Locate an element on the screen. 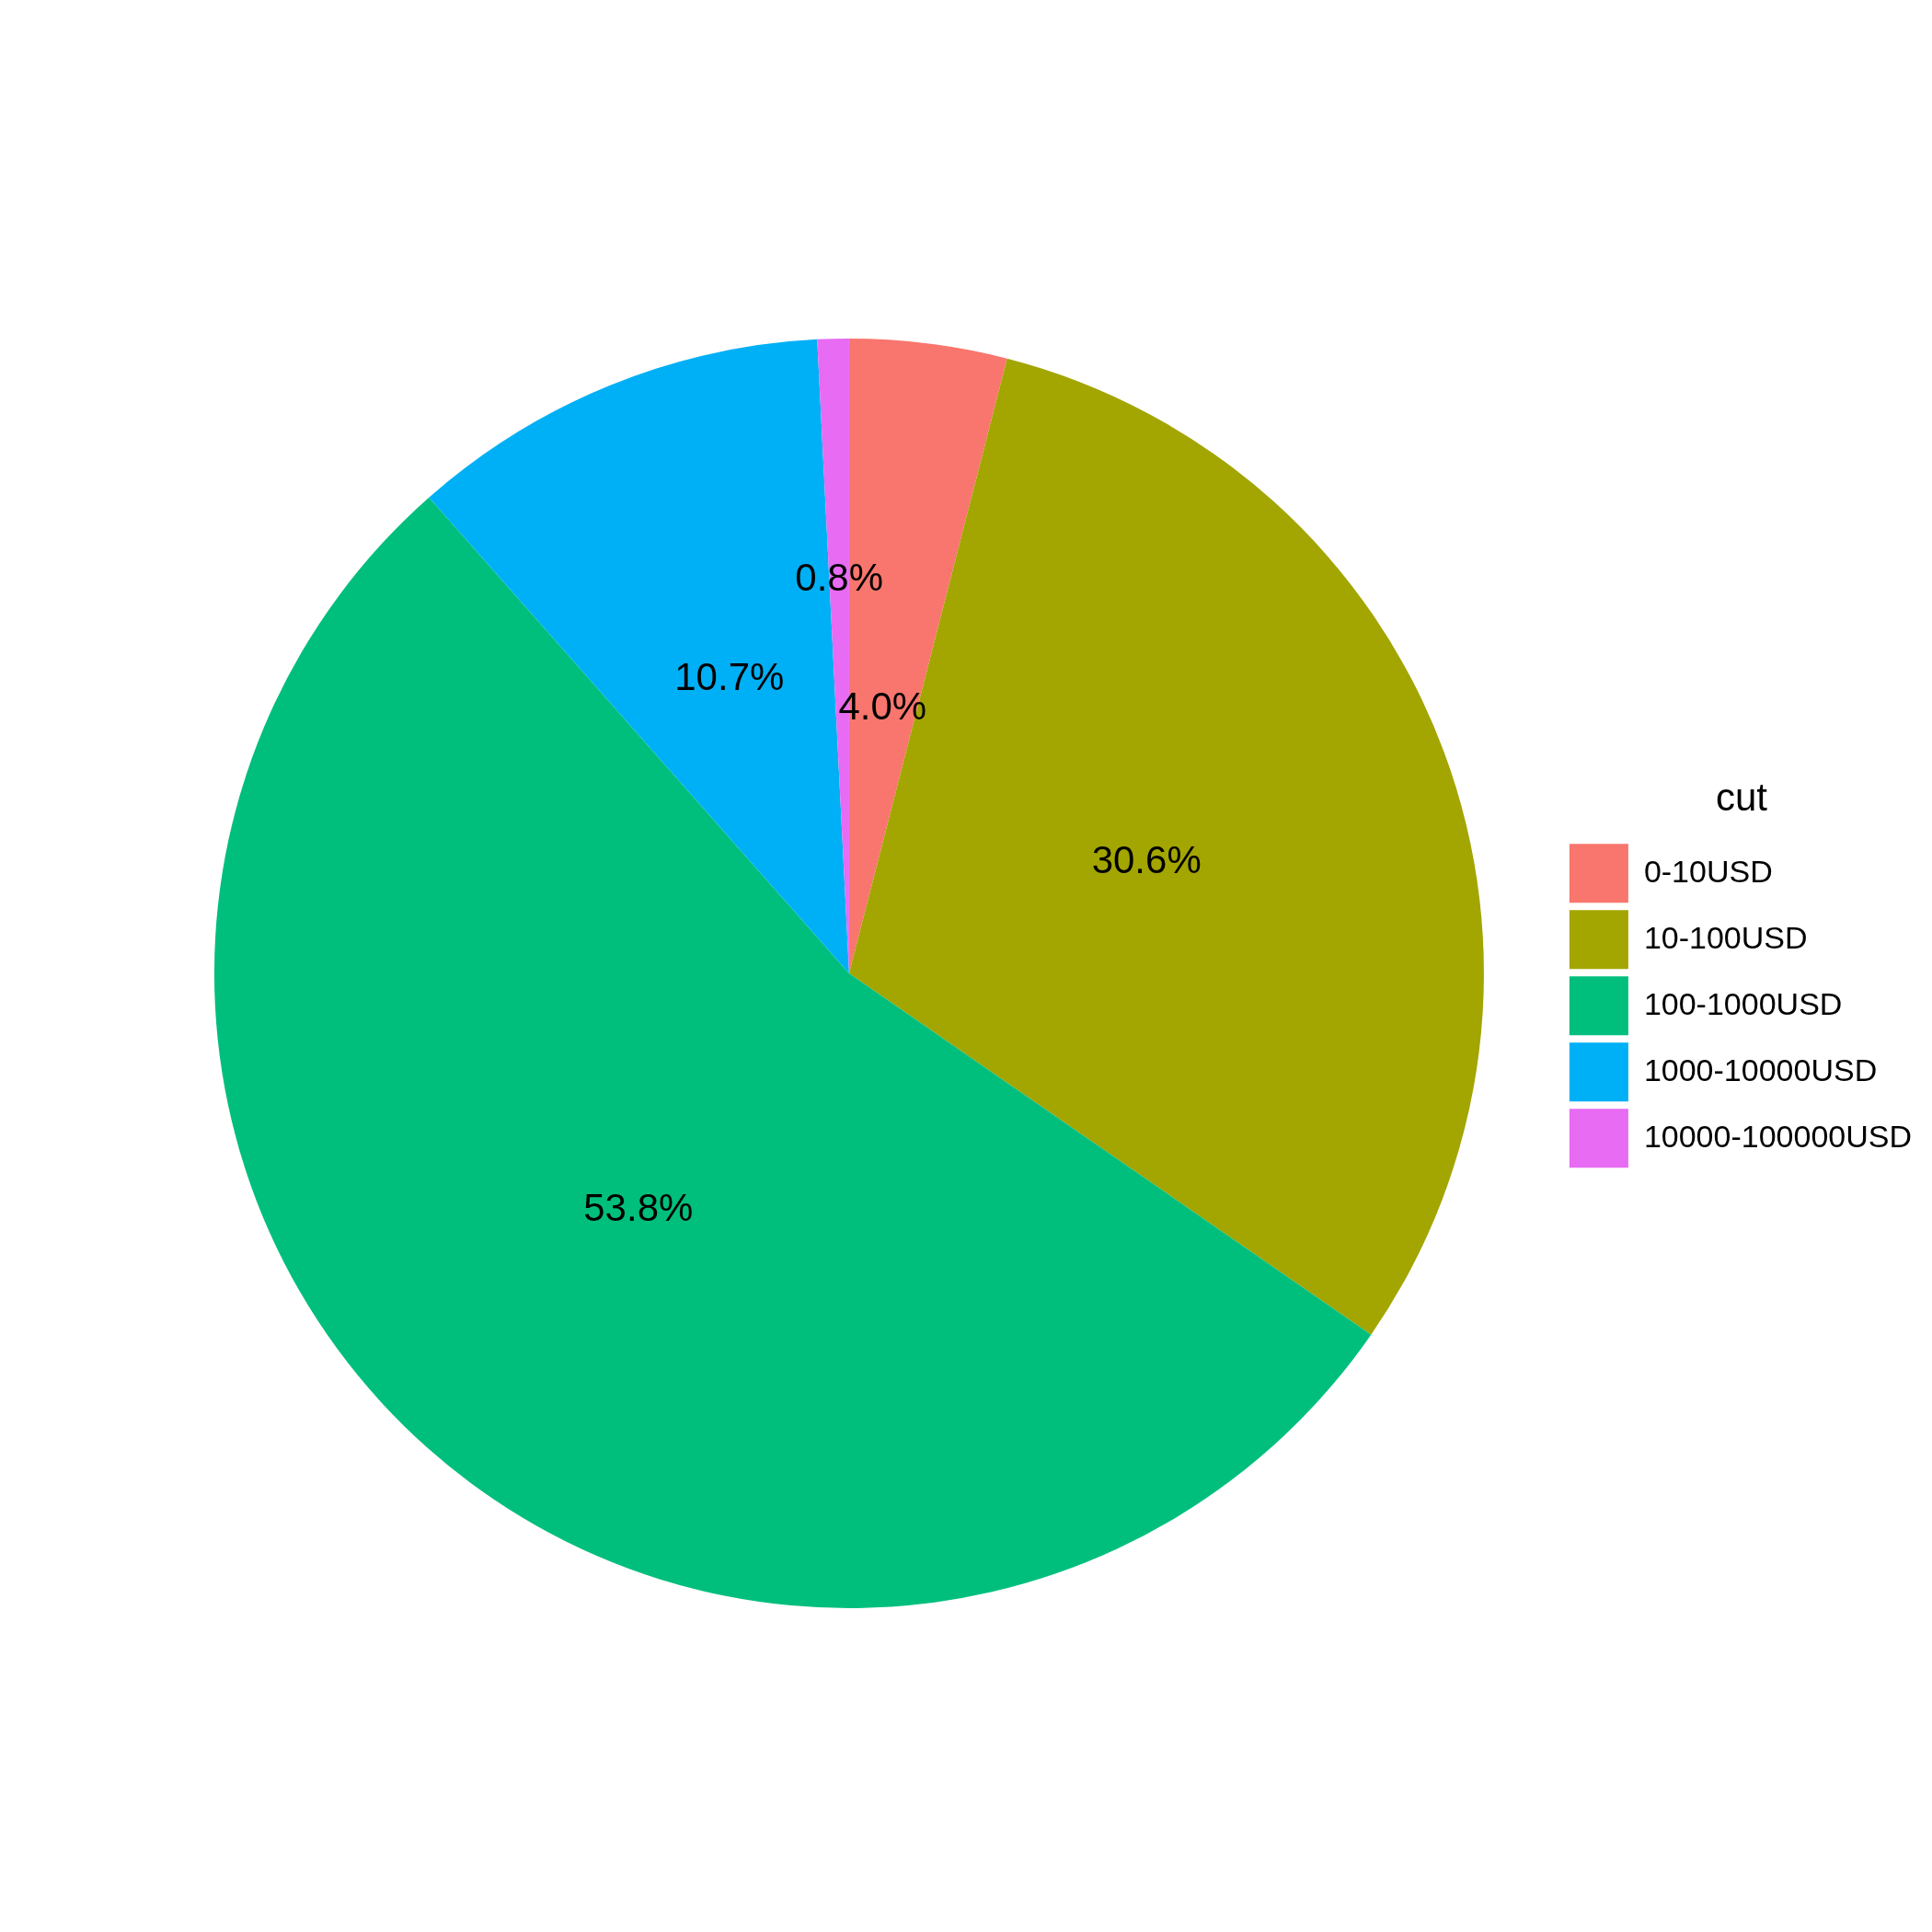  data-label: 10.7% is located at coordinates (729, 677).